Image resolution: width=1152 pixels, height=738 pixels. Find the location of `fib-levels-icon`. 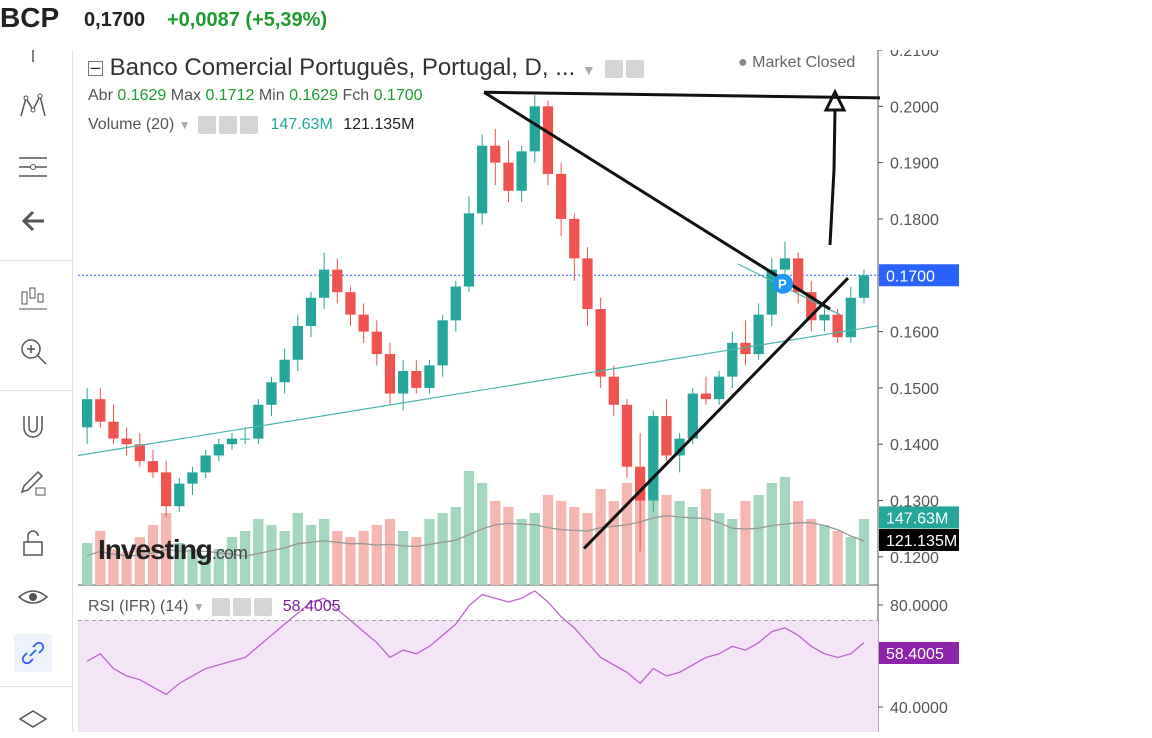

fib-levels-icon is located at coordinates (33, 167).